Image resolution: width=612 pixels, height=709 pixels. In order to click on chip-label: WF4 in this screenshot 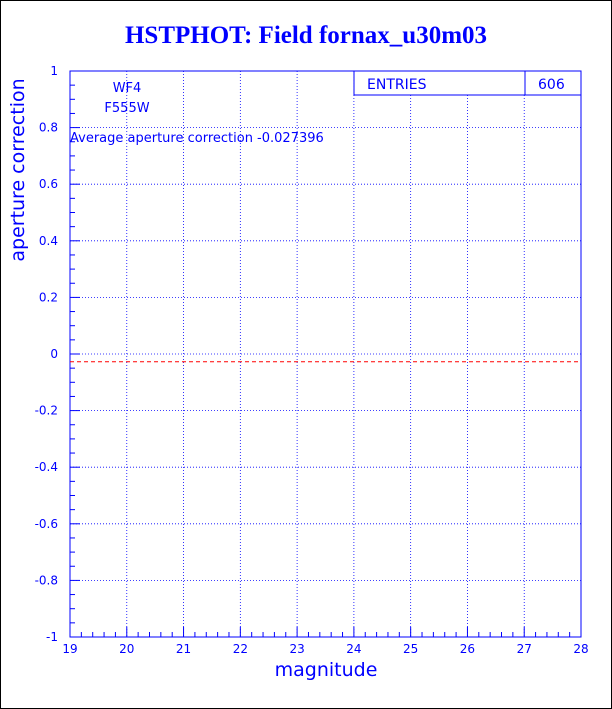, I will do `click(127, 88)`.